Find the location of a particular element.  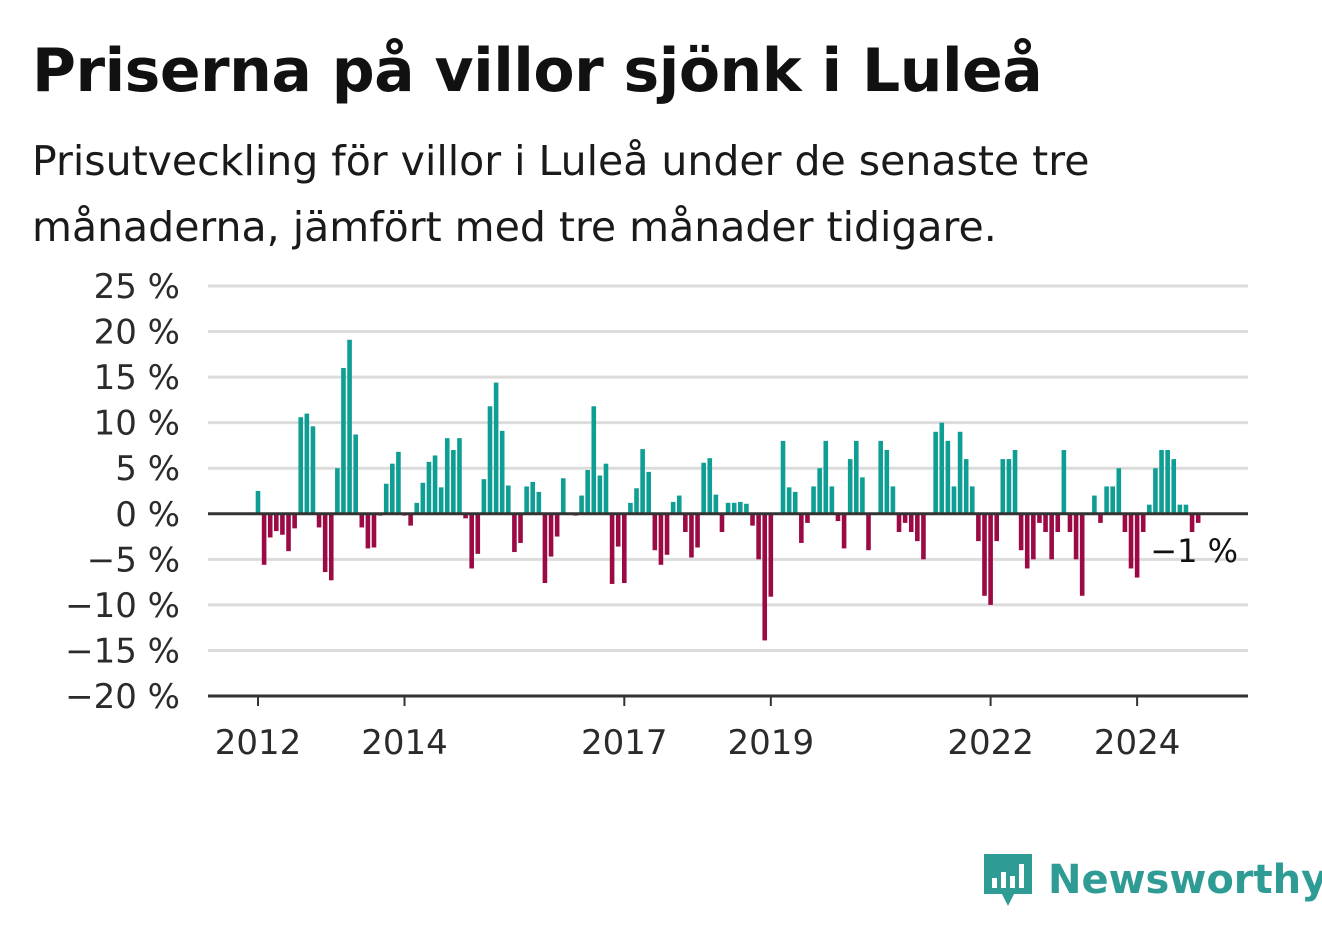

newsworthy-logo-text: Newsworthy is located at coordinates (1185, 880).